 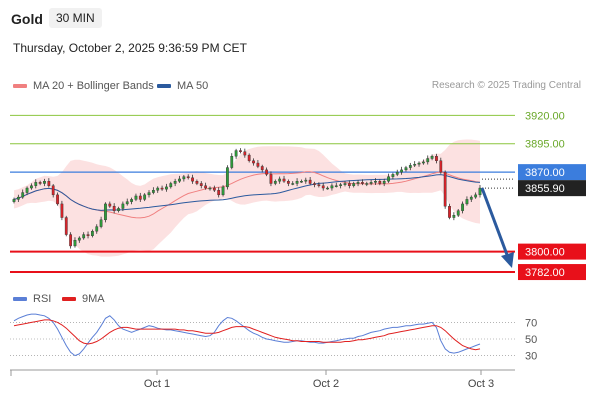 I want to click on level-label-3: 3800.00, so click(x=552, y=251).